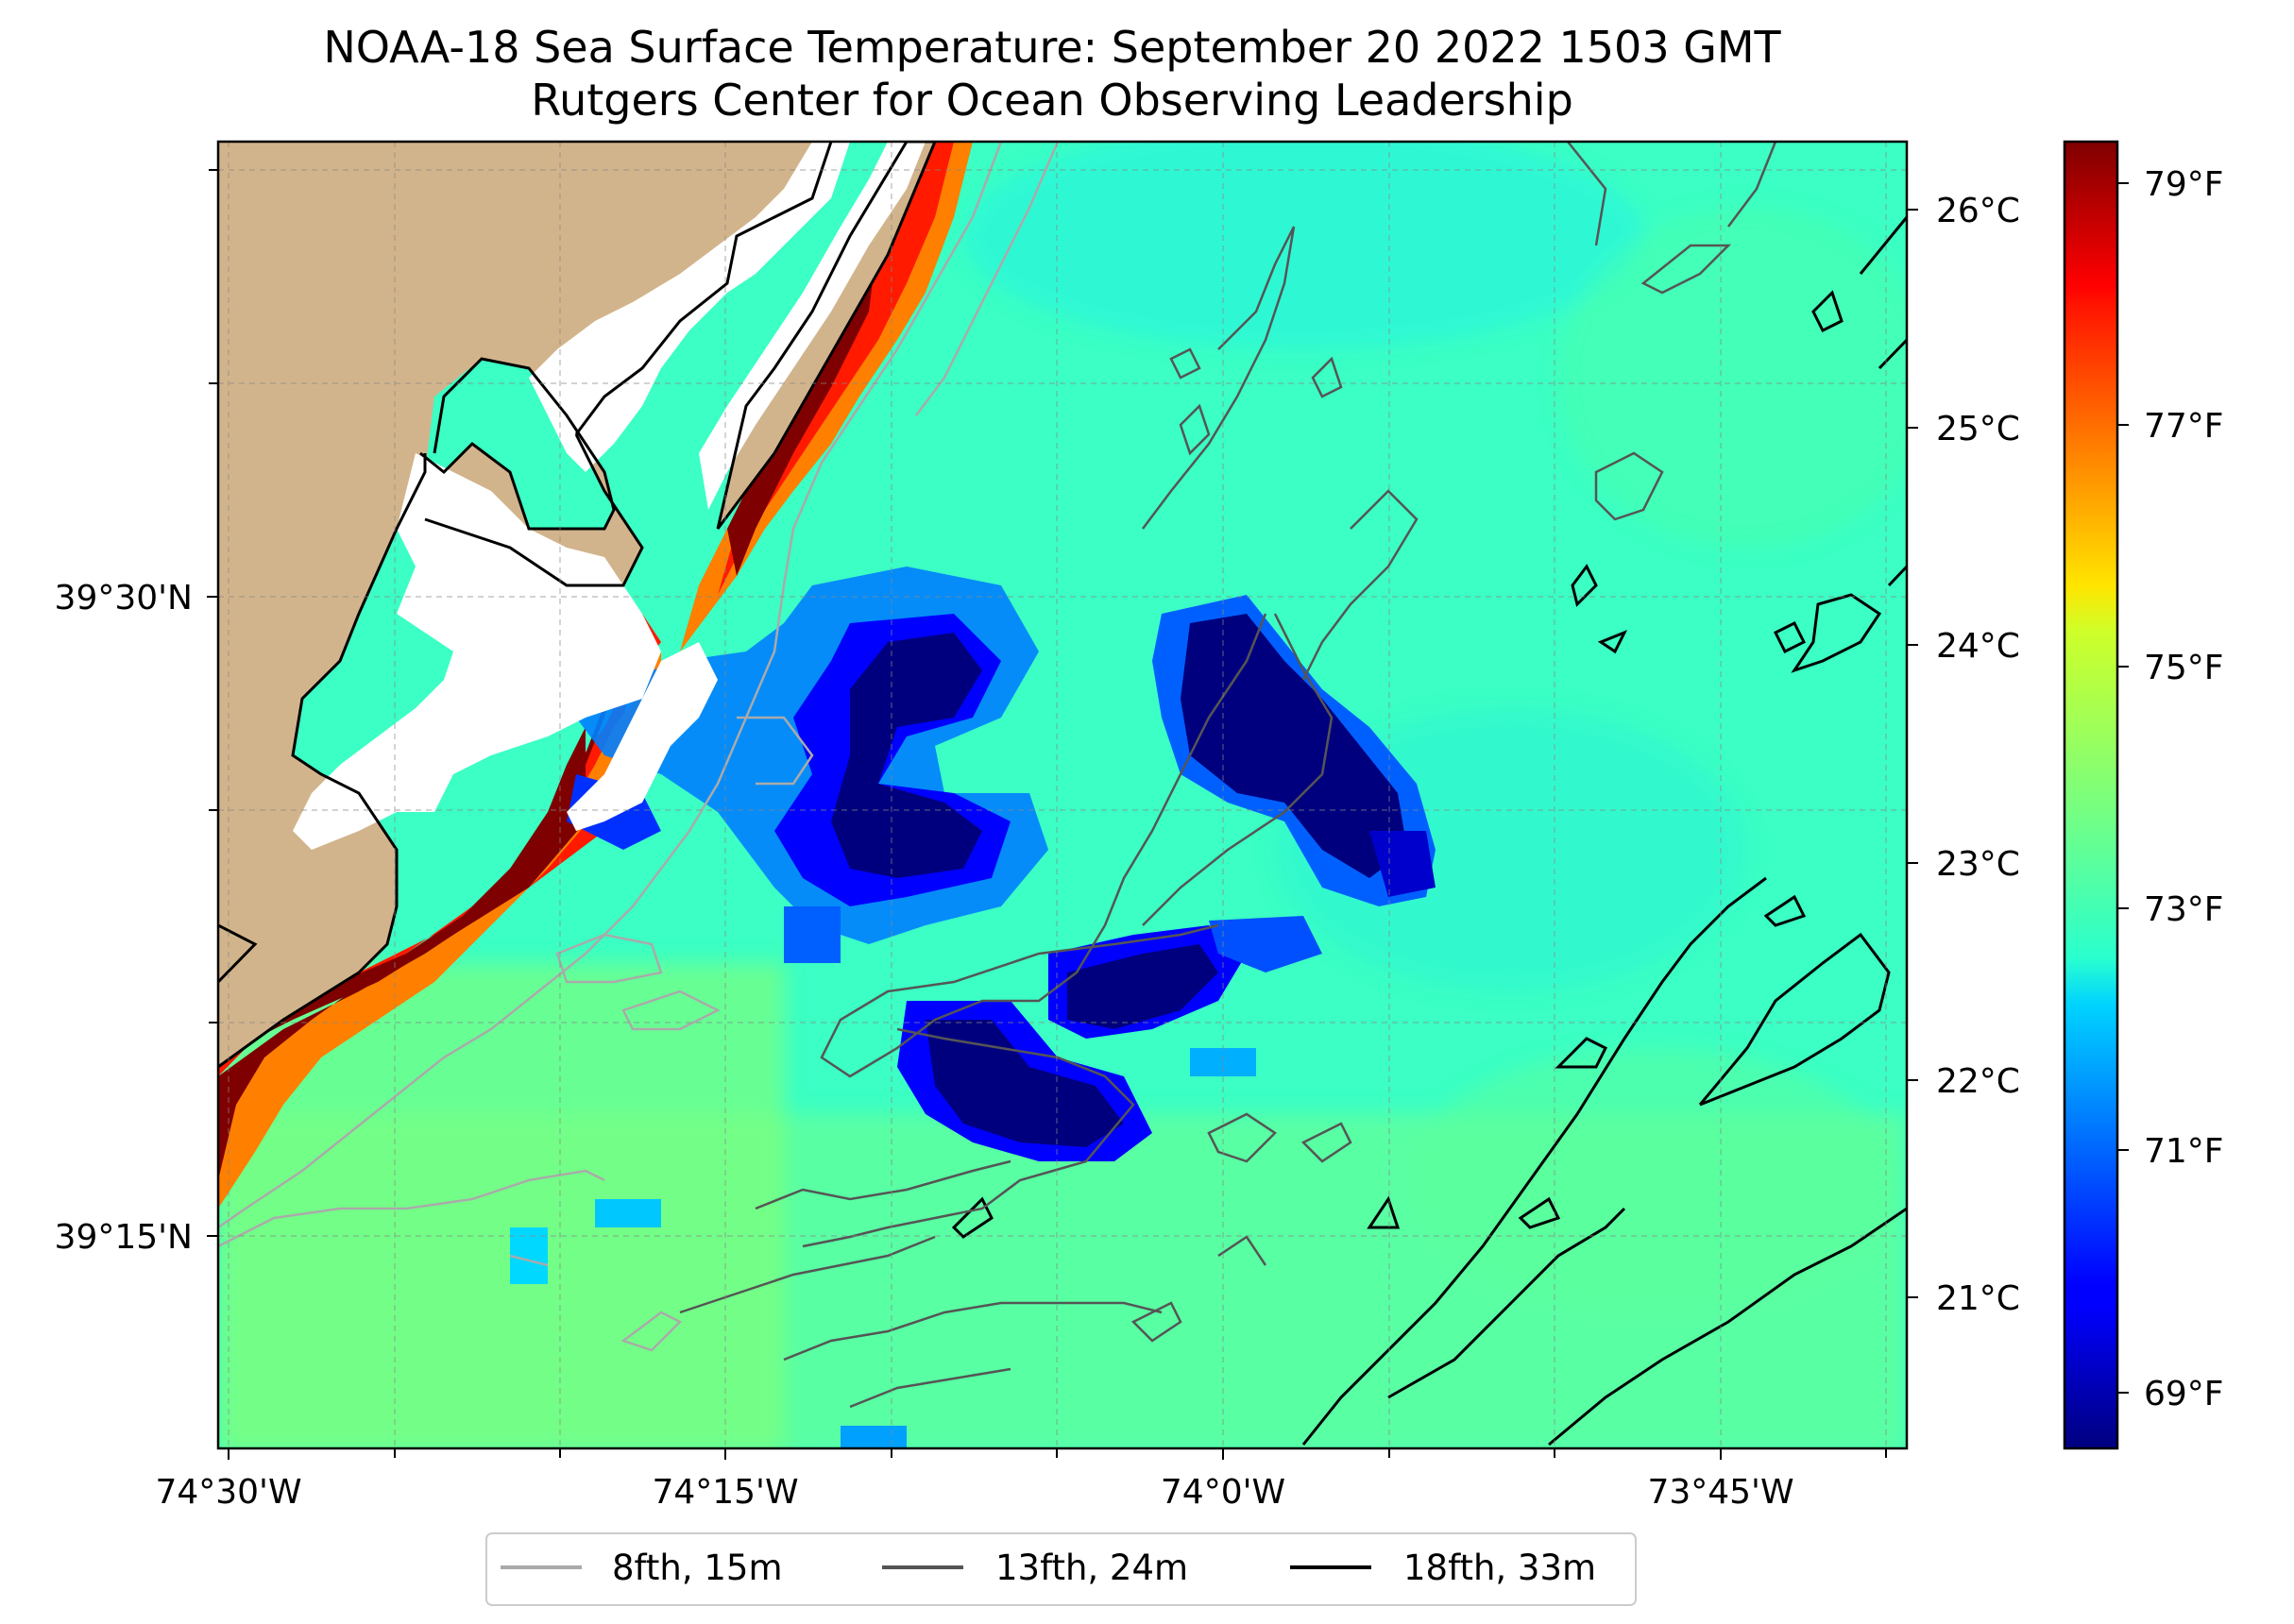  I want to click on legend-label-13fth: 13fth, 24m, so click(1091, 1568).